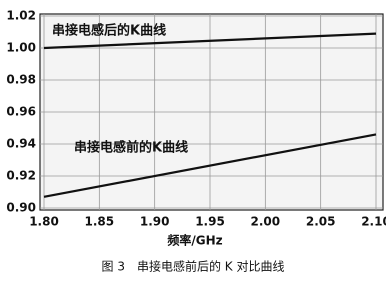  I want to click on x-tick-label: 1.90, so click(155, 222).